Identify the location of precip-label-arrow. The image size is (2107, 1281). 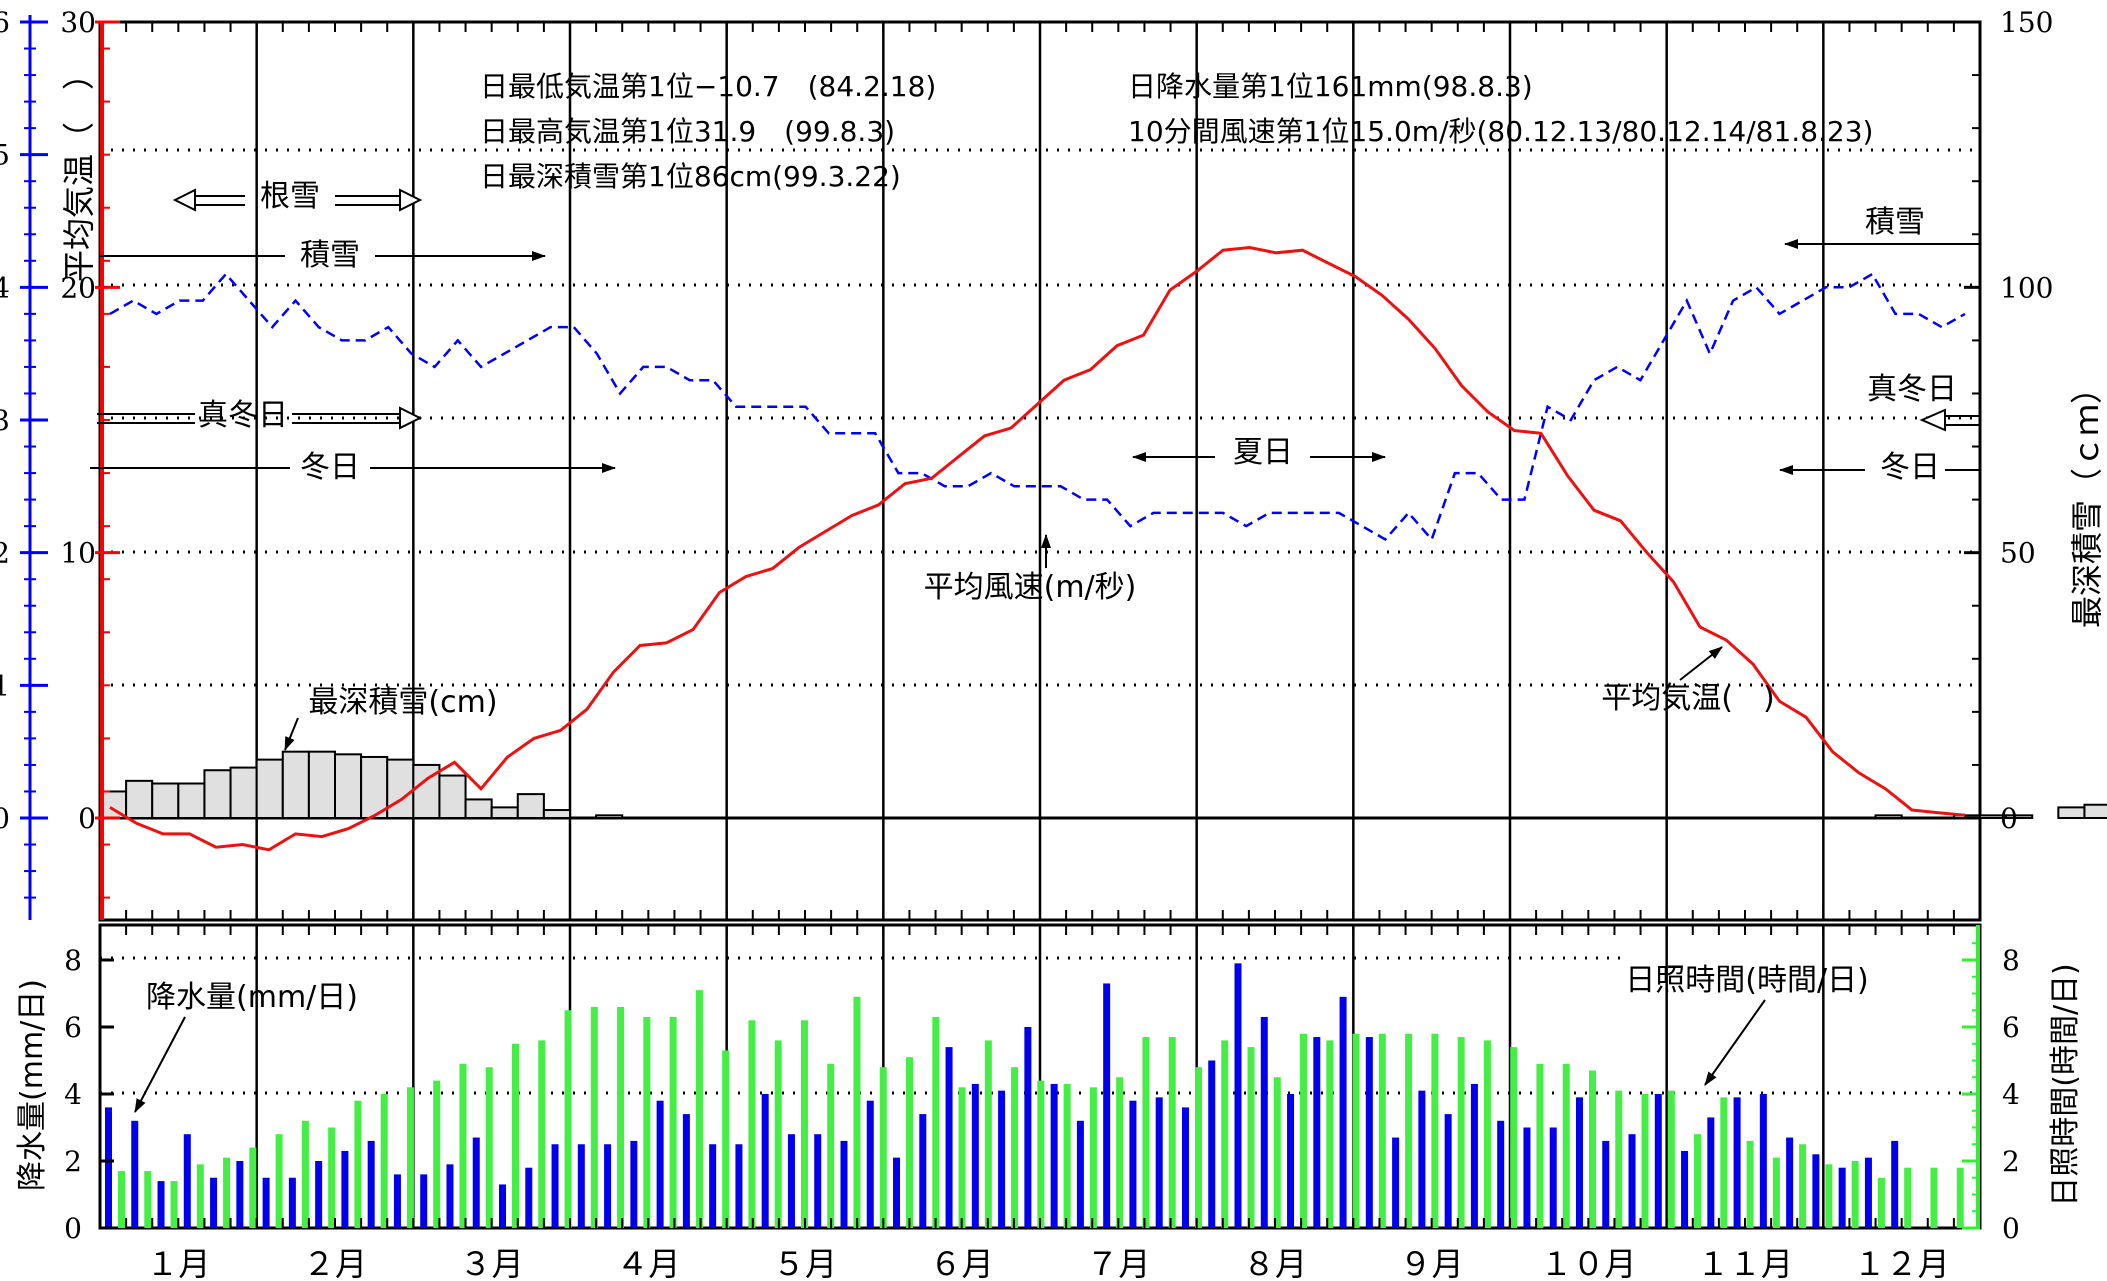
(160, 1064).